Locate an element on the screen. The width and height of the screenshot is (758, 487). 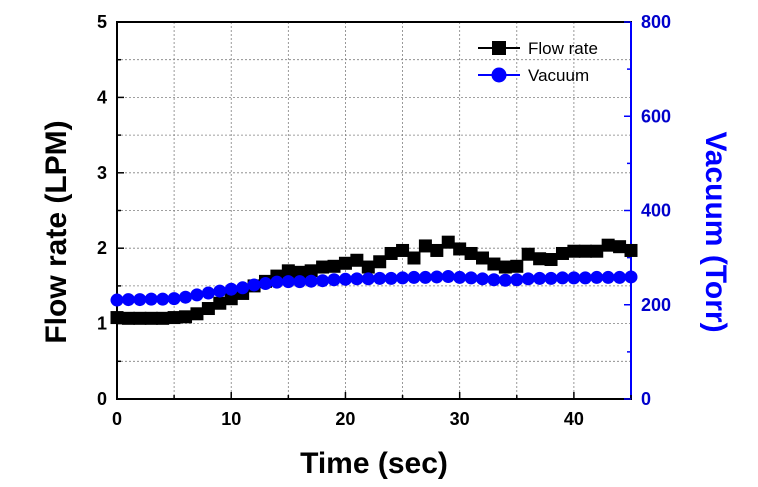
x-axis-title: Time (sec) is located at coordinates (374, 463).